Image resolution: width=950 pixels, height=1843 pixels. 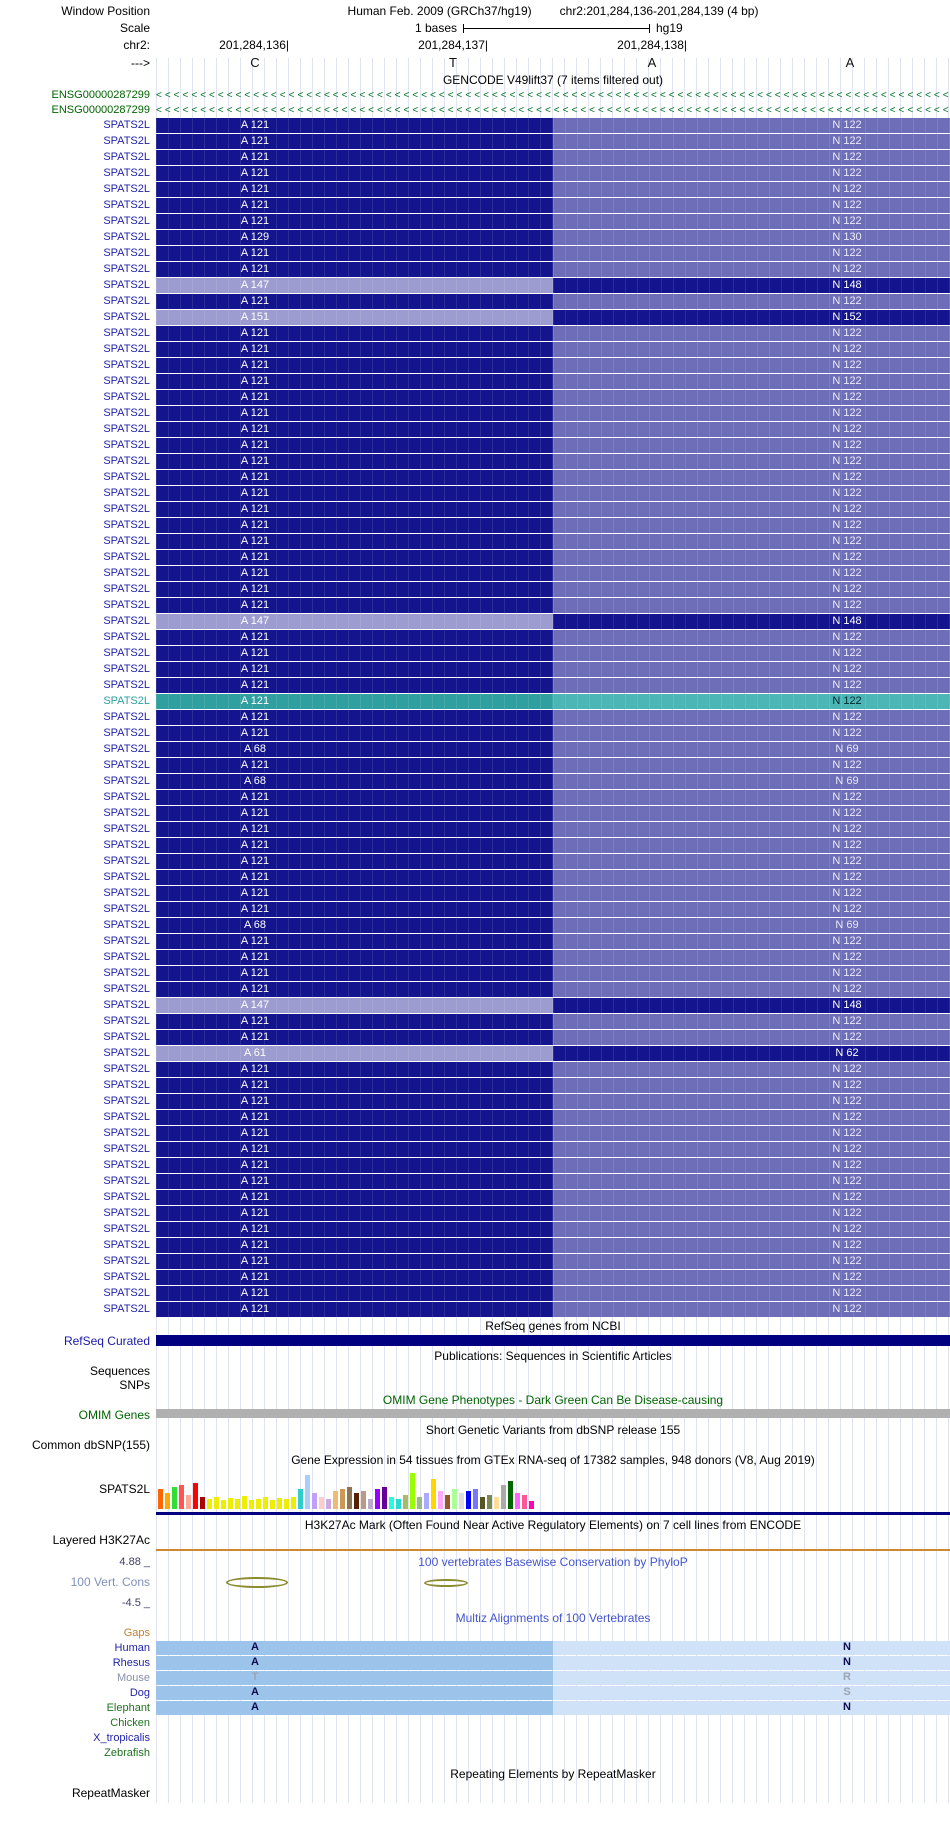 What do you see at coordinates (475, 622) in the screenshot?
I see `read-row: SPATS2L A 147 N 148` at bounding box center [475, 622].